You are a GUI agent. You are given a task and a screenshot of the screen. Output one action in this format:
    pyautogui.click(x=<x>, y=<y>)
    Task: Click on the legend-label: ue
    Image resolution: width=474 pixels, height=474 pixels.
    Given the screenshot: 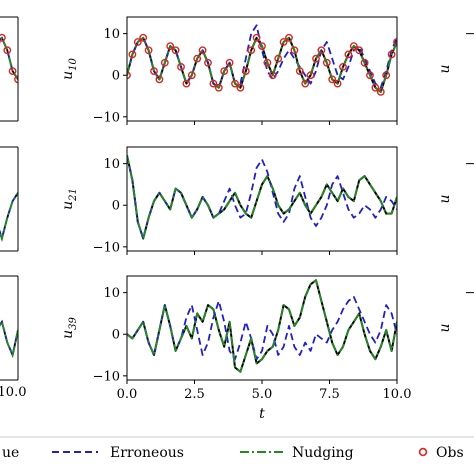 What is the action you would take?
    pyautogui.click(x=10, y=453)
    